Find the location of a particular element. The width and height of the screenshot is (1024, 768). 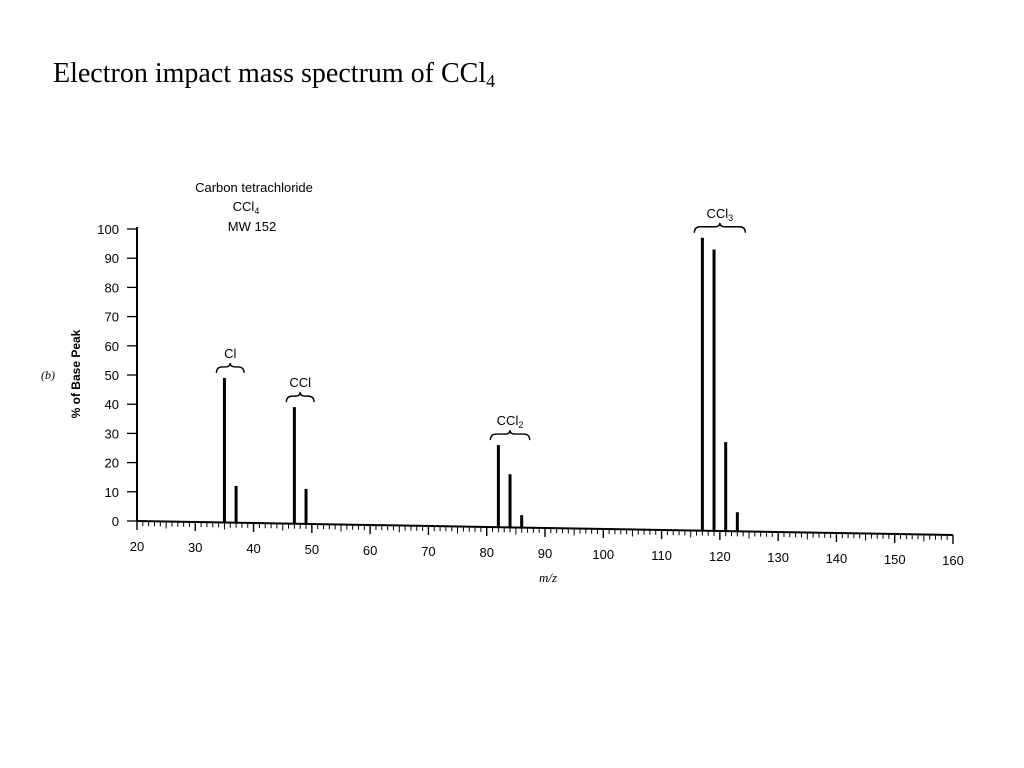

y-tick-label: 90 is located at coordinates (112, 258).